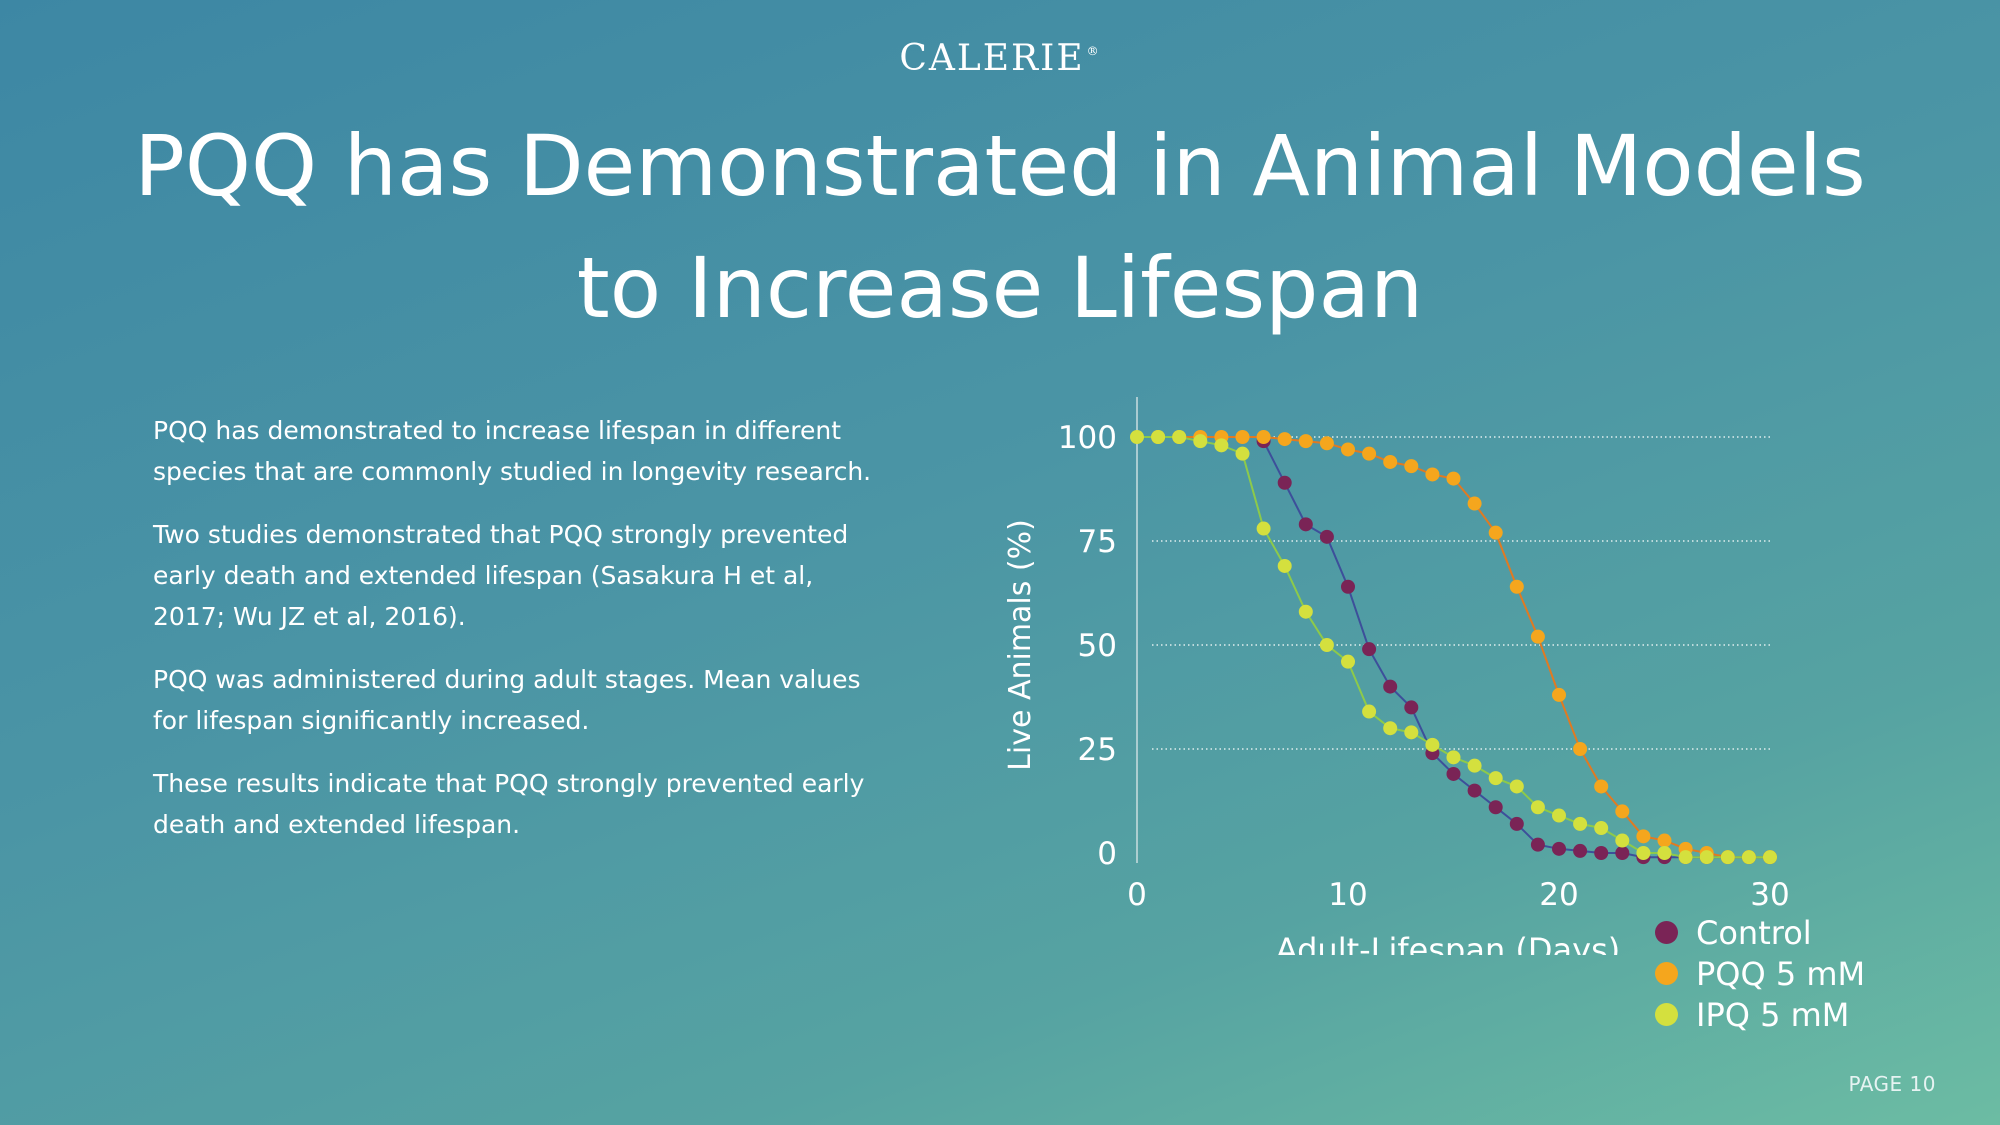 This screenshot has width=2000, height=1125. Describe the element at coordinates (1097, 646) in the screenshot. I see `y-tick-label: 50` at that location.